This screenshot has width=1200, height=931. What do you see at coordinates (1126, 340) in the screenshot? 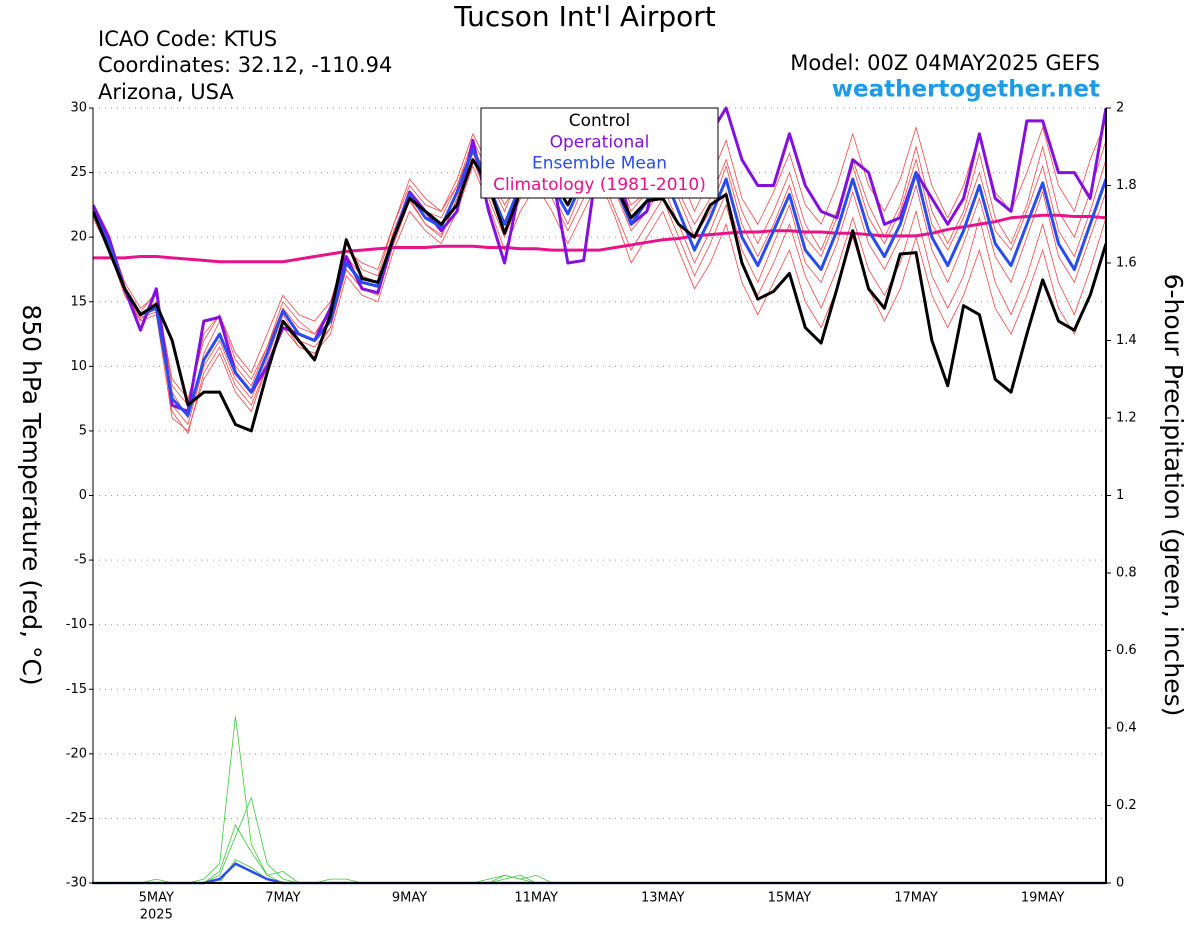
I see `y2-tick-label: 1.4` at bounding box center [1126, 340].